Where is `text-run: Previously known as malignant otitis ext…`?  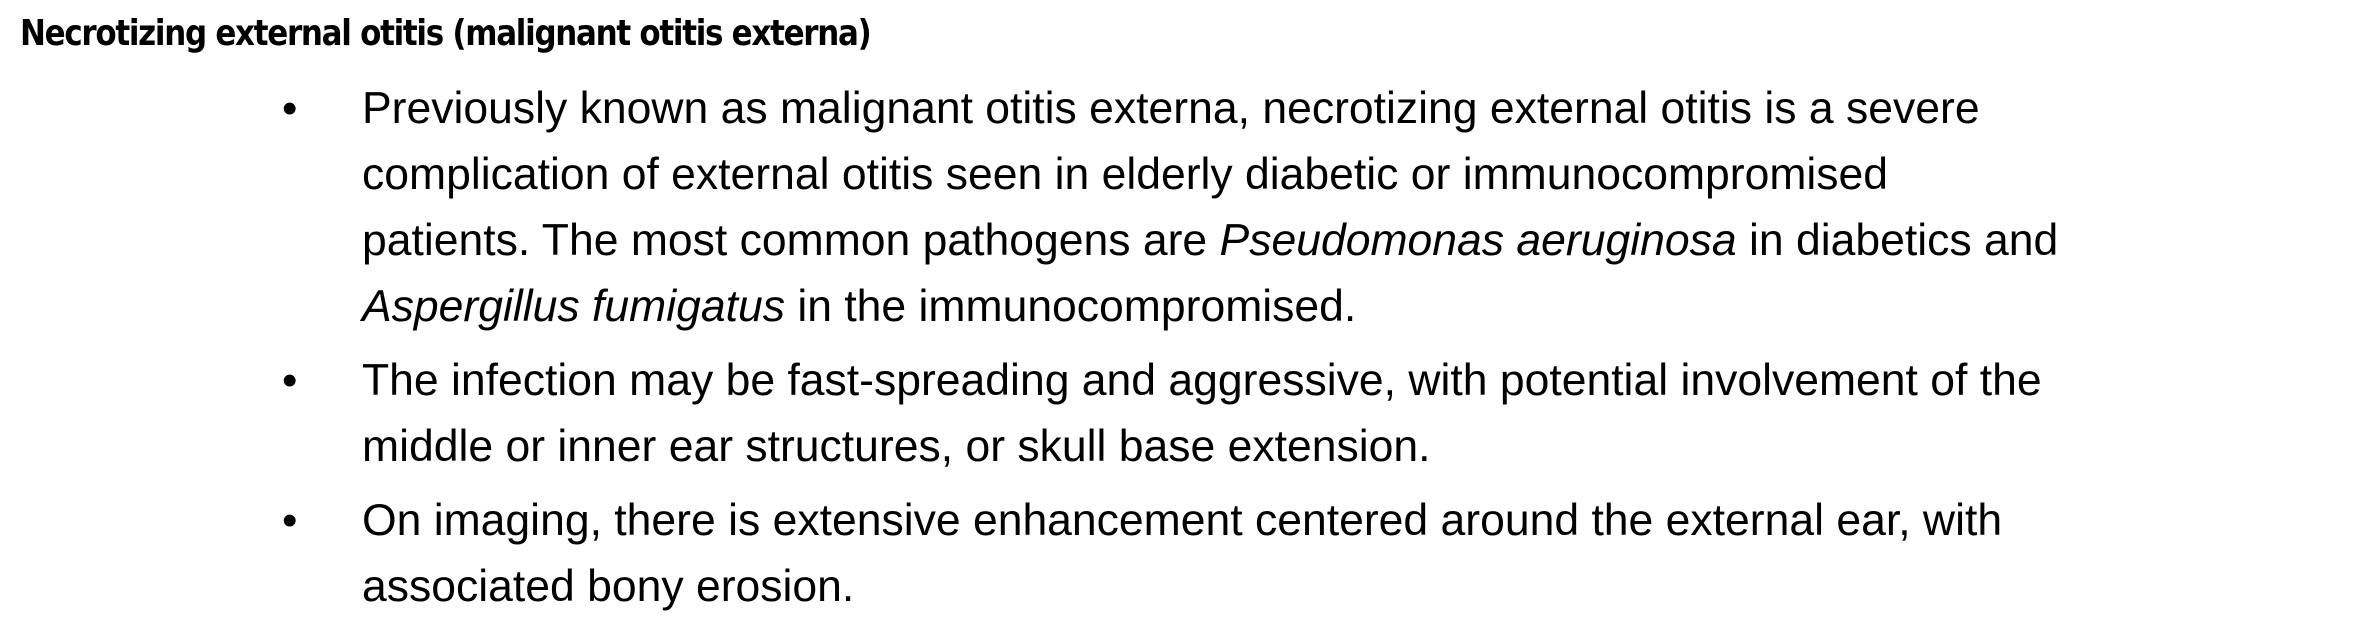 text-run: Previously known as malignant otitis ext… is located at coordinates (1171, 108).